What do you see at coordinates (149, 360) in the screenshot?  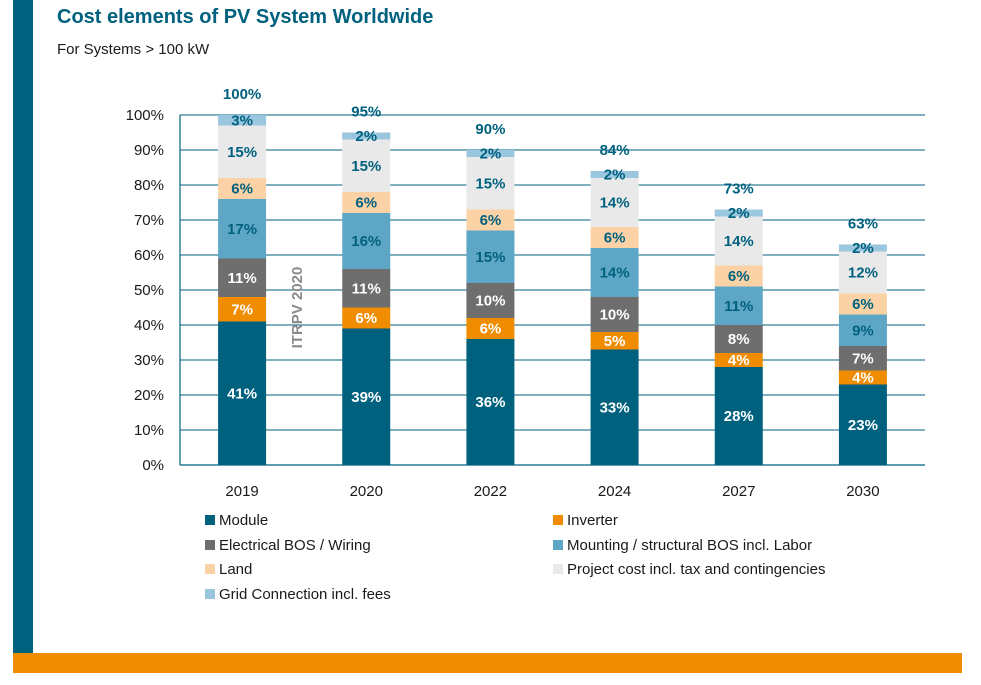 I see `y-tick-label: 30%` at bounding box center [149, 360].